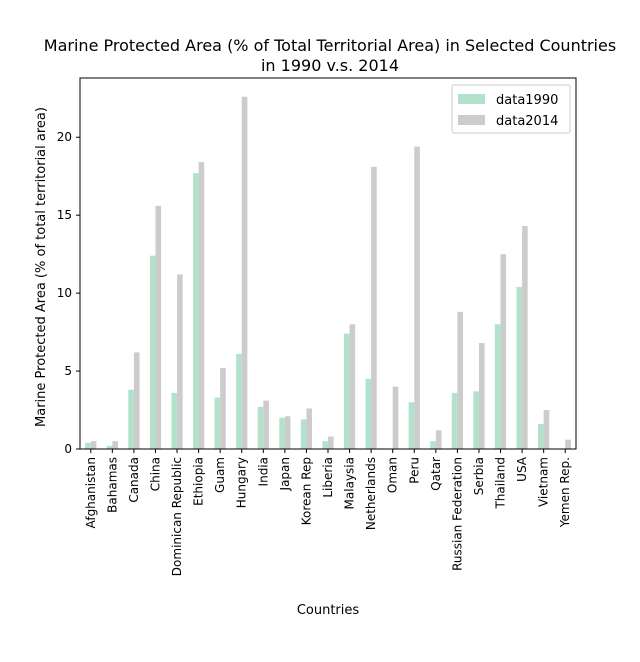  What do you see at coordinates (158, 327) in the screenshot?
I see `bar-data2014-china` at bounding box center [158, 327].